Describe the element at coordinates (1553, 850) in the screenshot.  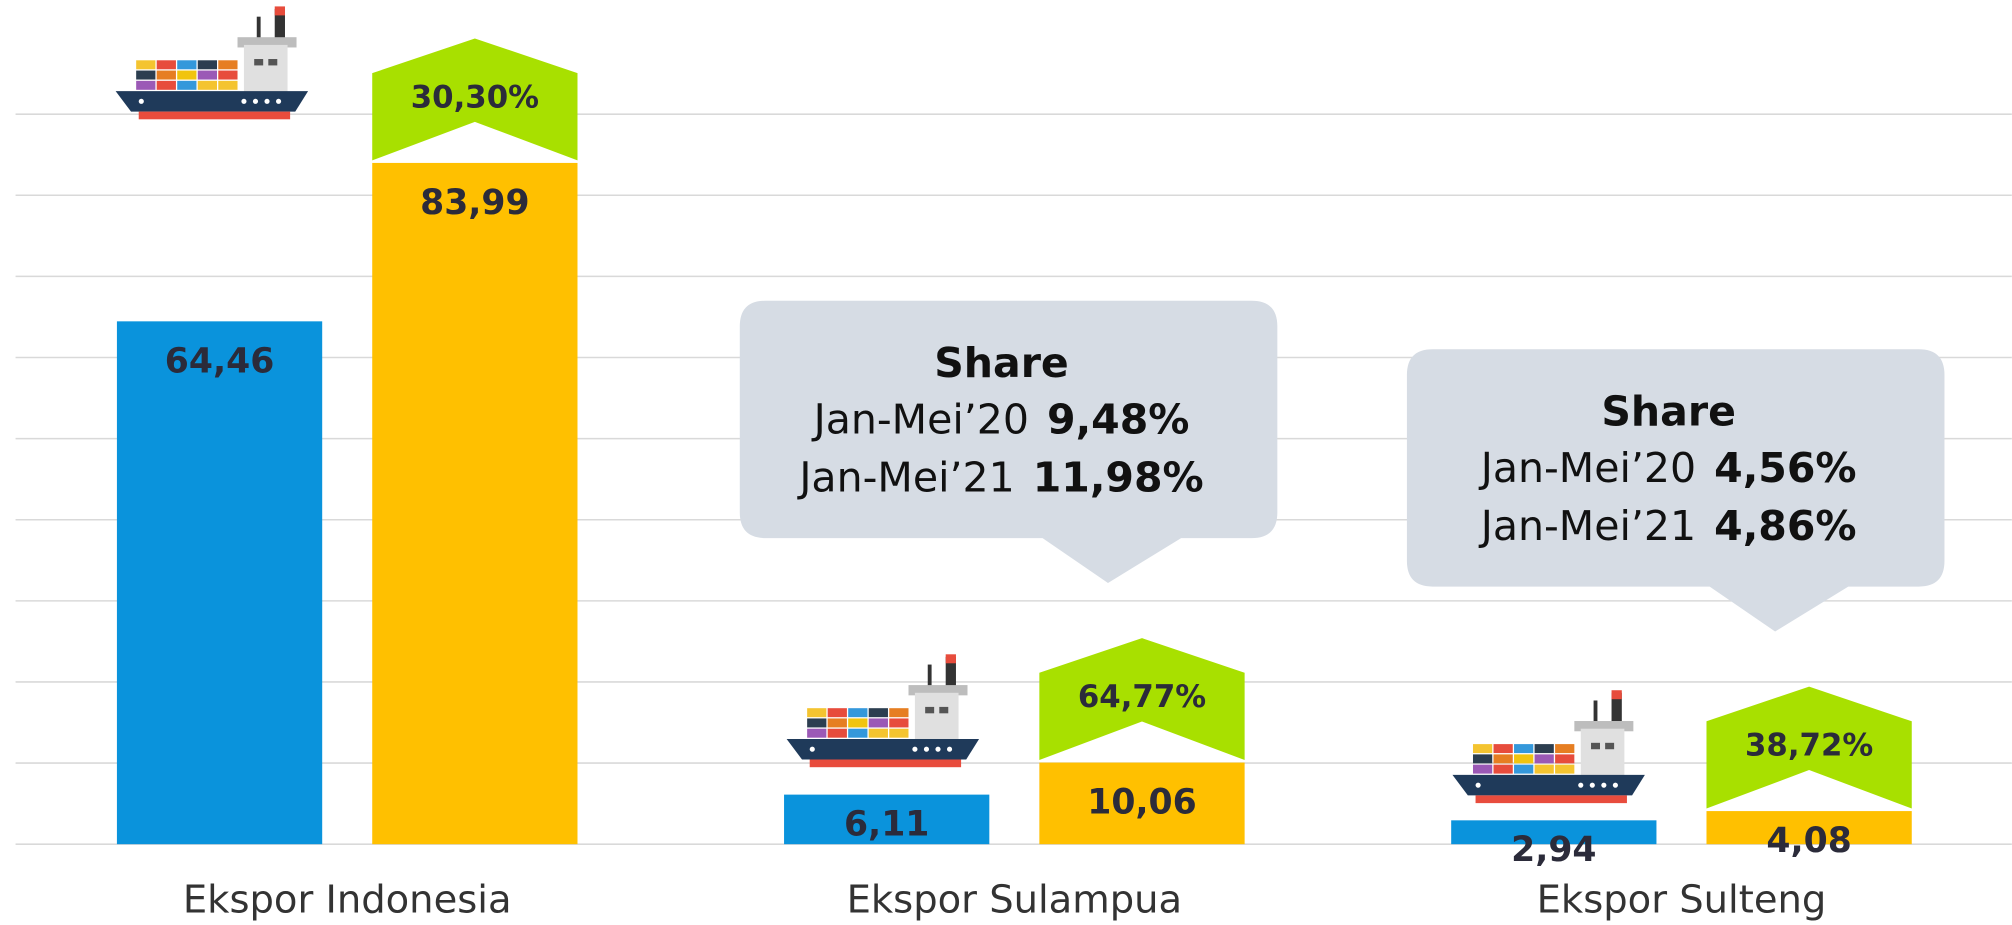
I see `value-label: 2,94` at that location.